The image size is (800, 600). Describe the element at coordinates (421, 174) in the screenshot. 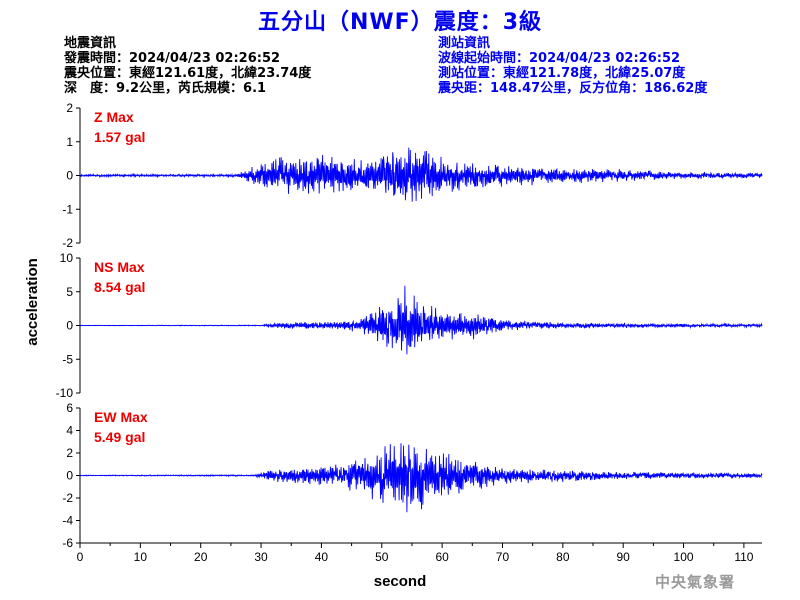

I see `z-waveform-trace` at that location.